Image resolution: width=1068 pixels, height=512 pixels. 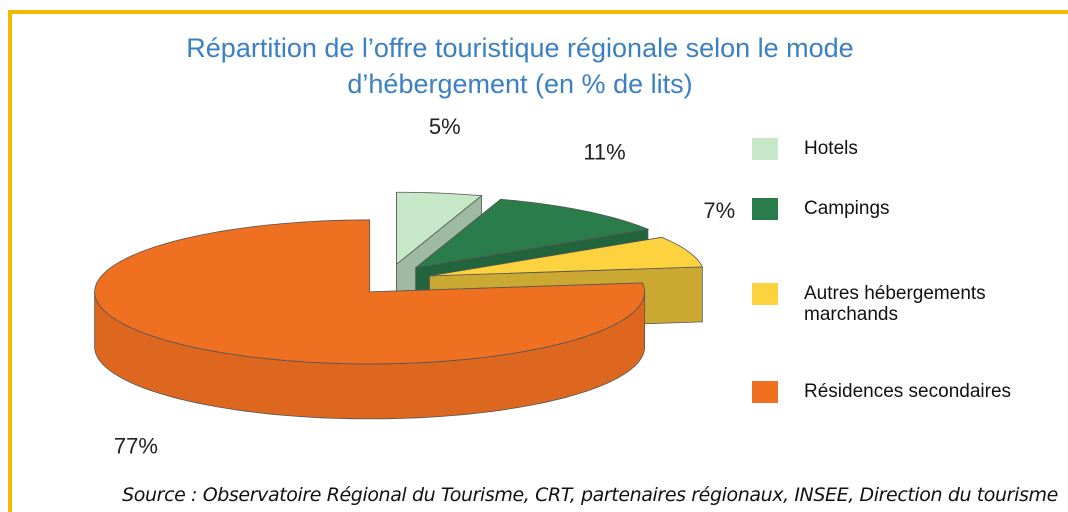 I want to click on legend-label: Résidences secondaires, so click(x=908, y=391).